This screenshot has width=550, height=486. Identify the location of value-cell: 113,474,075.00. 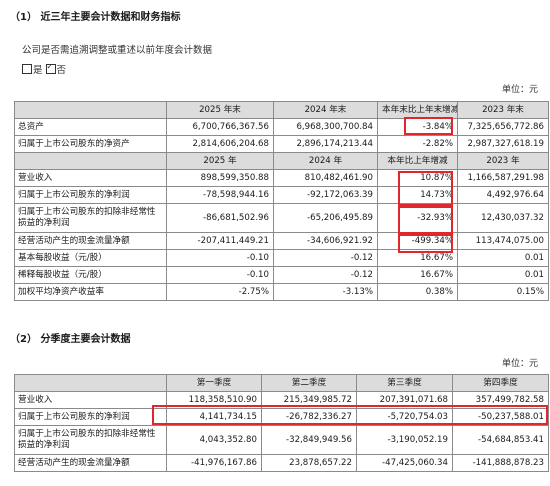
(503, 241).